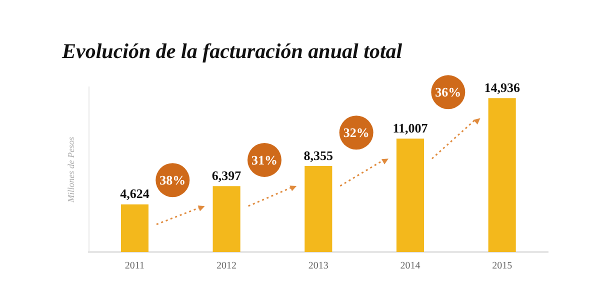 The image size is (608, 290). What do you see at coordinates (410, 128) in the screenshot?
I see `data-label: 11,007` at bounding box center [410, 128].